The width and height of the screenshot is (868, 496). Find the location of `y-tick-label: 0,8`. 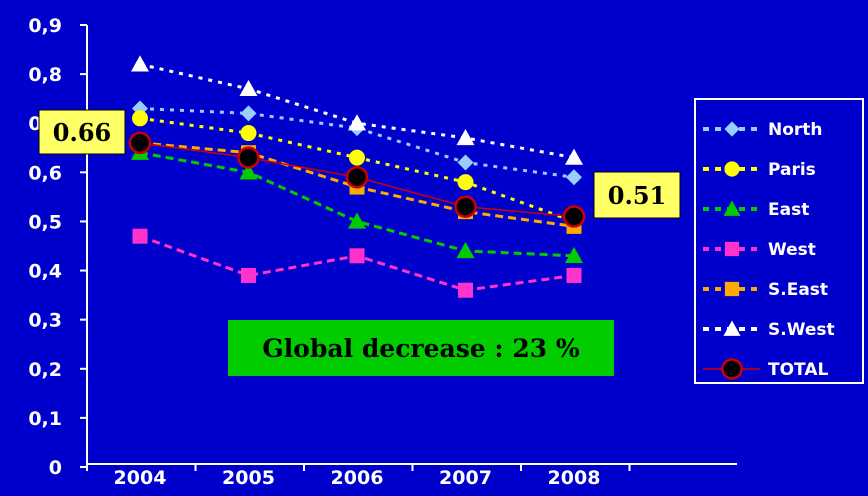

y-tick-label: 0,8 is located at coordinates (45, 75).